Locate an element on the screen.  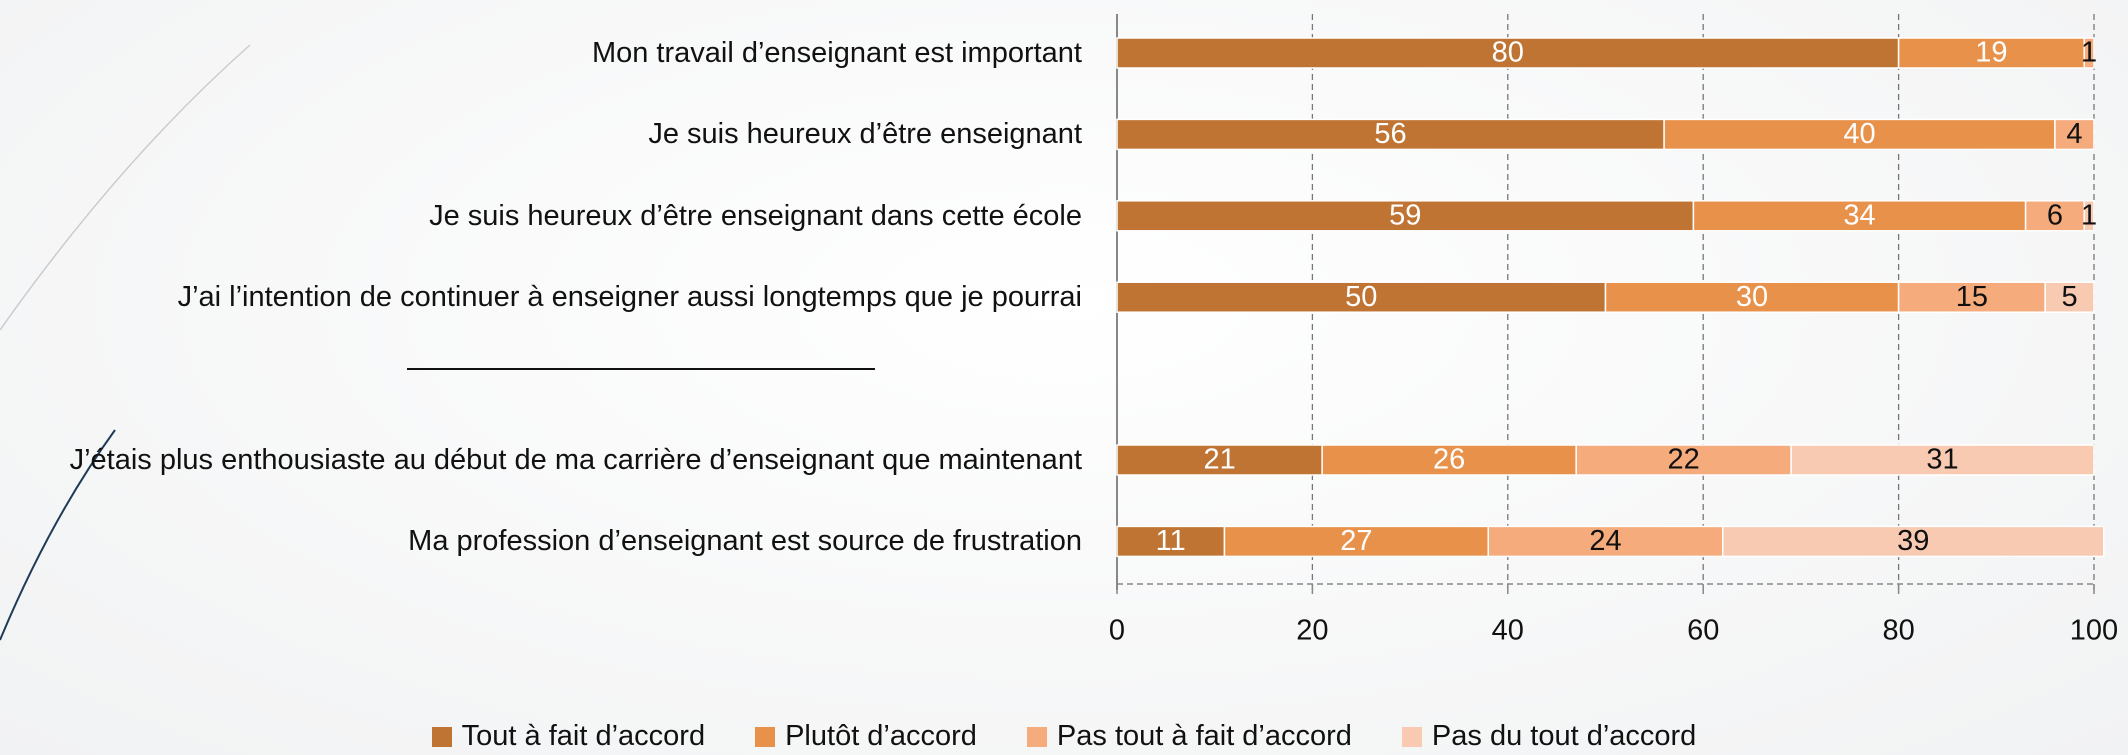
value-label: 11 is located at coordinates (1171, 541).